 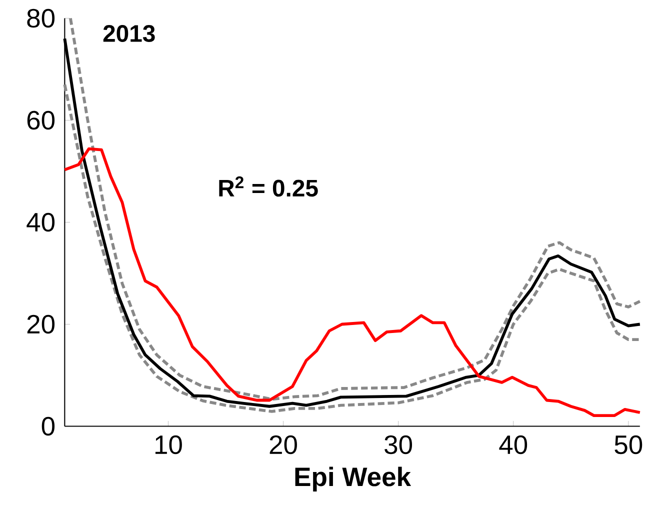 What do you see at coordinates (40, 222) in the screenshot?
I see `y-tick-label: 40` at bounding box center [40, 222].